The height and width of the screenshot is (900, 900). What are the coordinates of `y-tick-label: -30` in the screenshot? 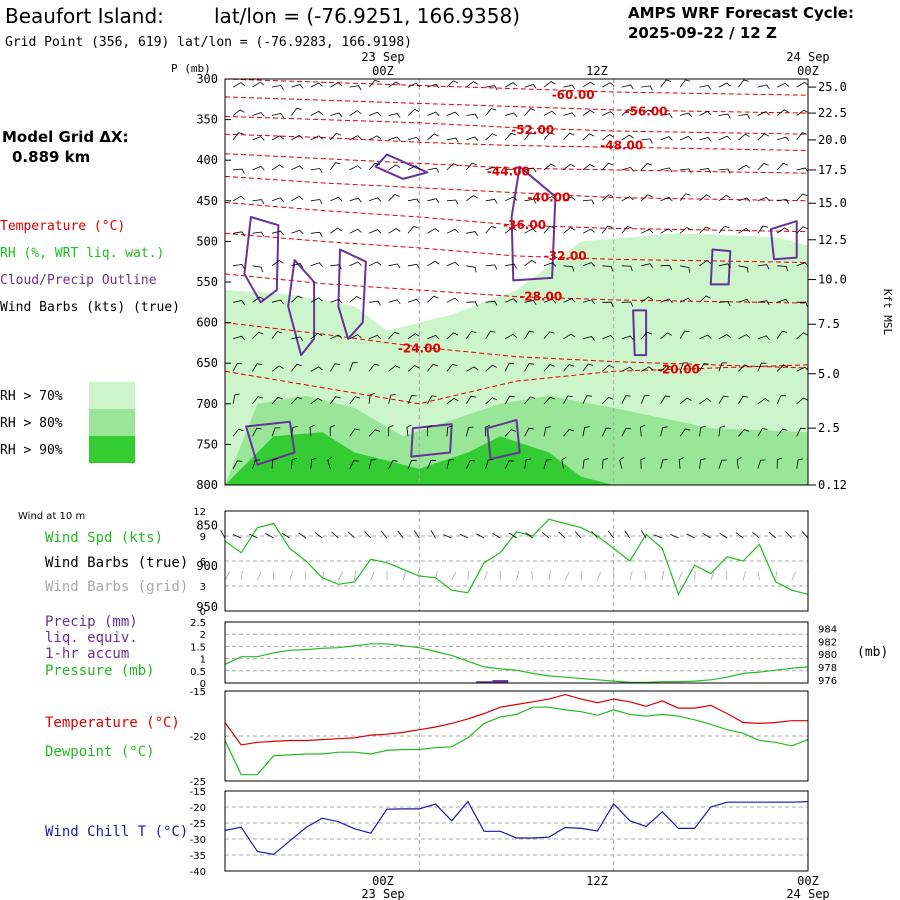 It's located at (198, 840).